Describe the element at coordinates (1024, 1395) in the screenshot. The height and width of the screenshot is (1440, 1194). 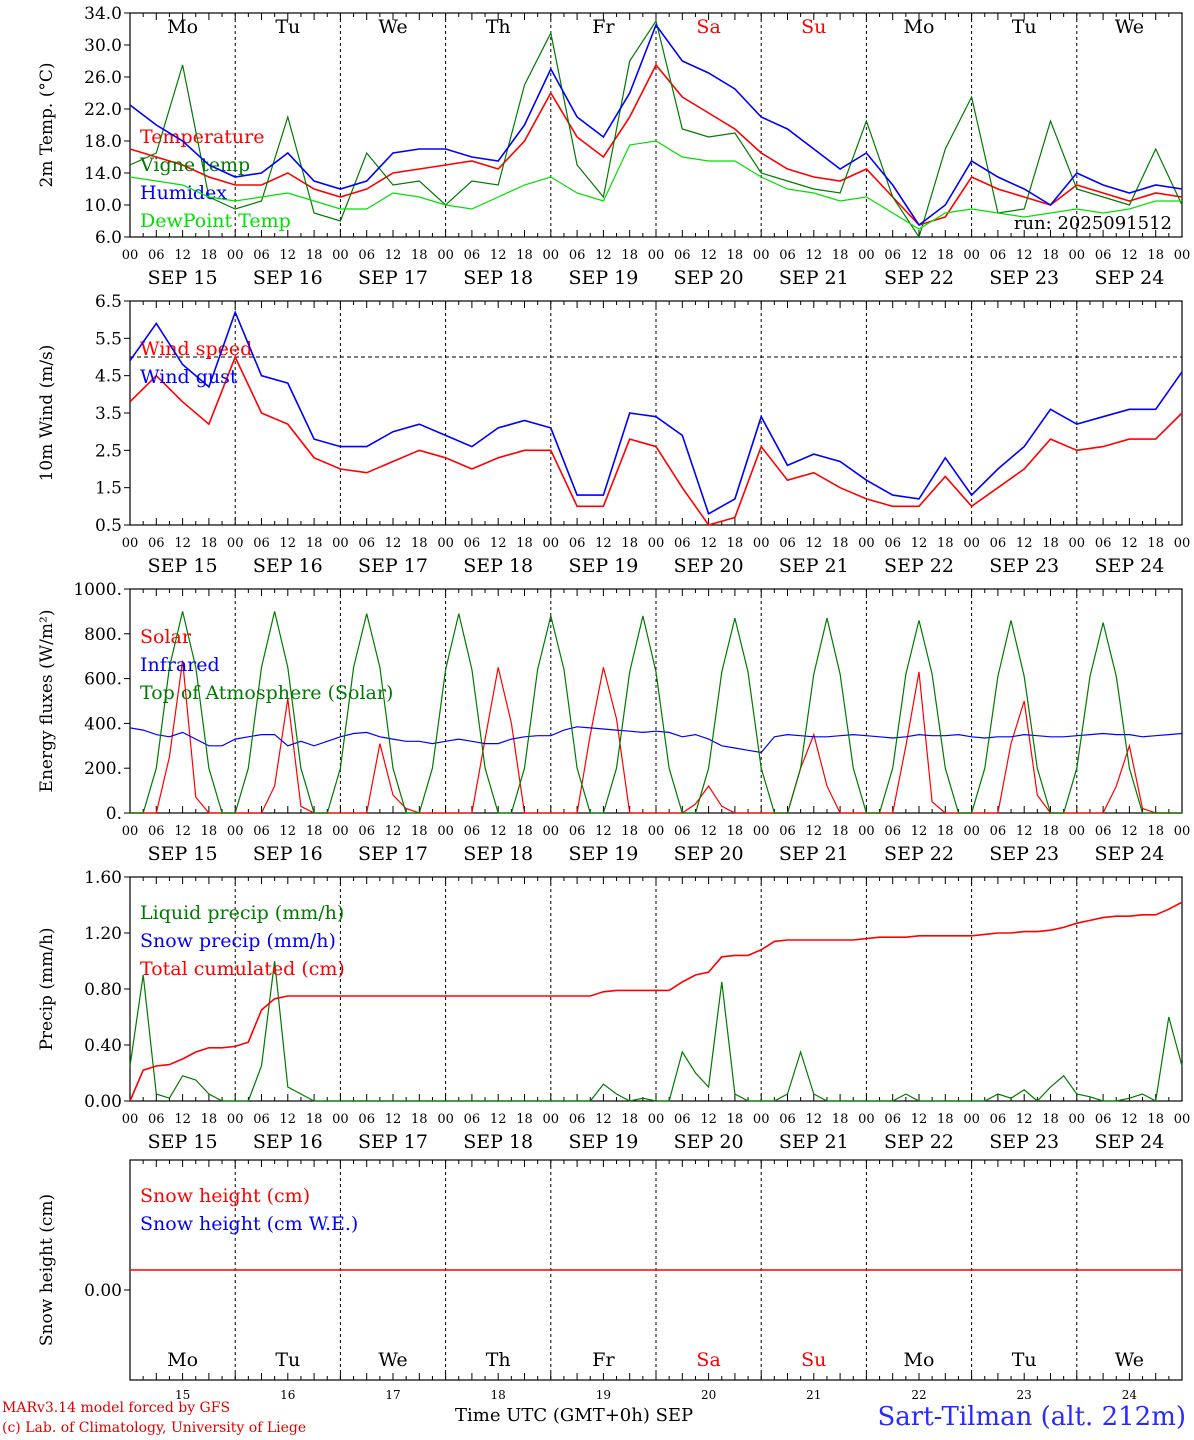
I see `day-number-label: 23` at that location.